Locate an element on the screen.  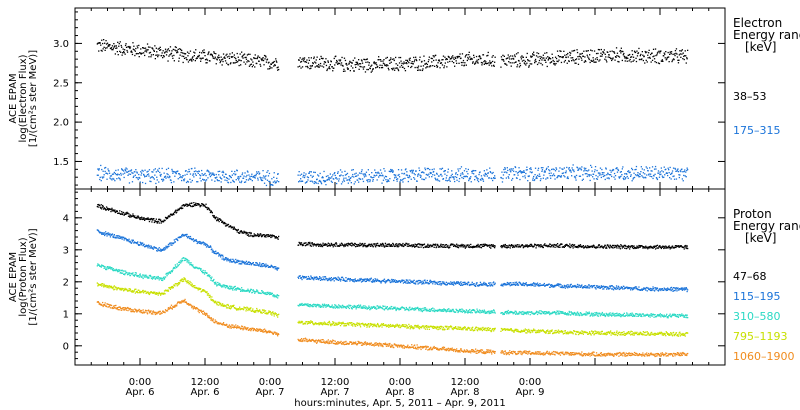
electron-legend-entry: 175–315 is located at coordinates (757, 130).